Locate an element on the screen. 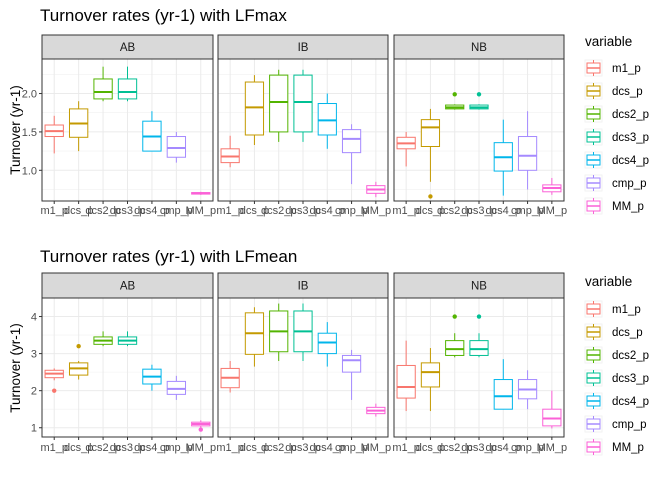 The height and width of the screenshot is (480, 672). facet-strip-label: NB is located at coordinates (479, 287).